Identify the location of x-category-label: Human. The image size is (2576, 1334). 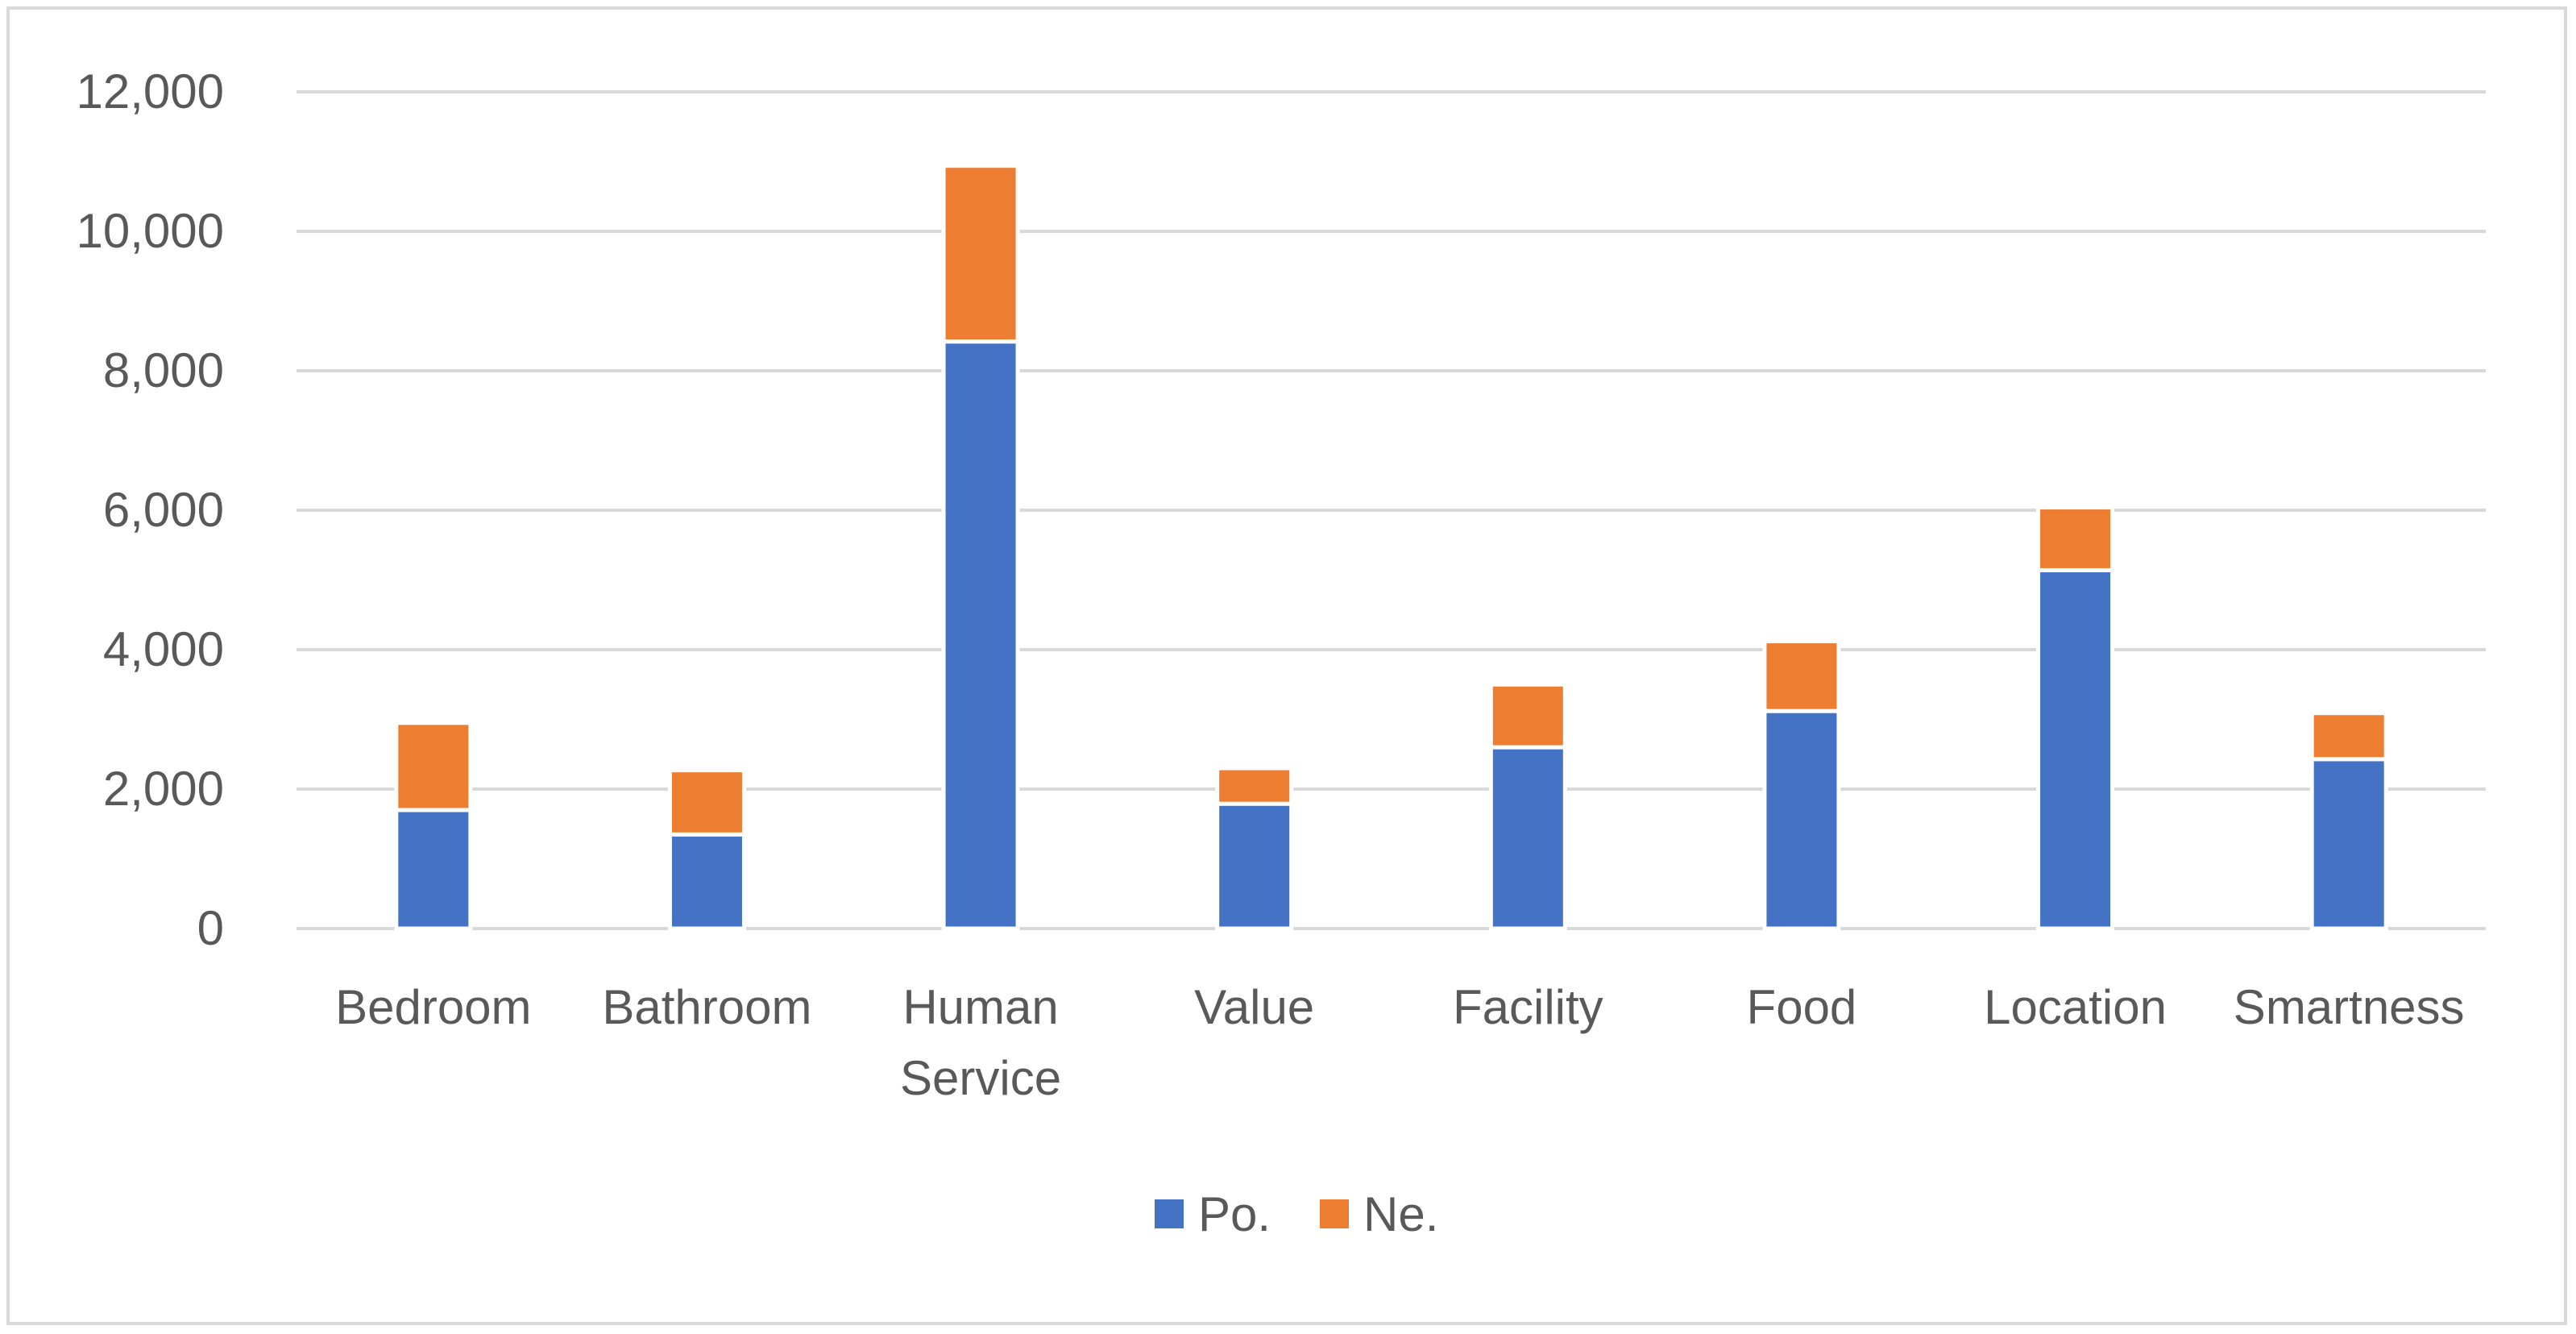
(980, 1007).